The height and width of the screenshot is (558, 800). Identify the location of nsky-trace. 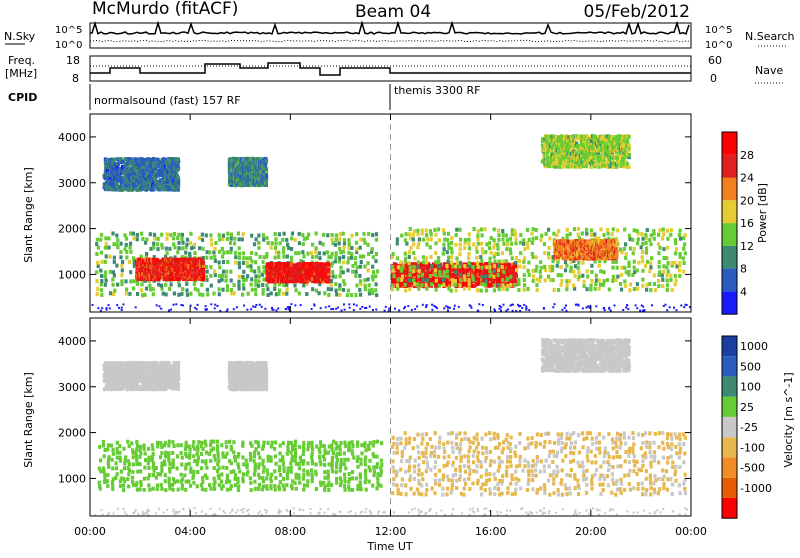
(389, 28).